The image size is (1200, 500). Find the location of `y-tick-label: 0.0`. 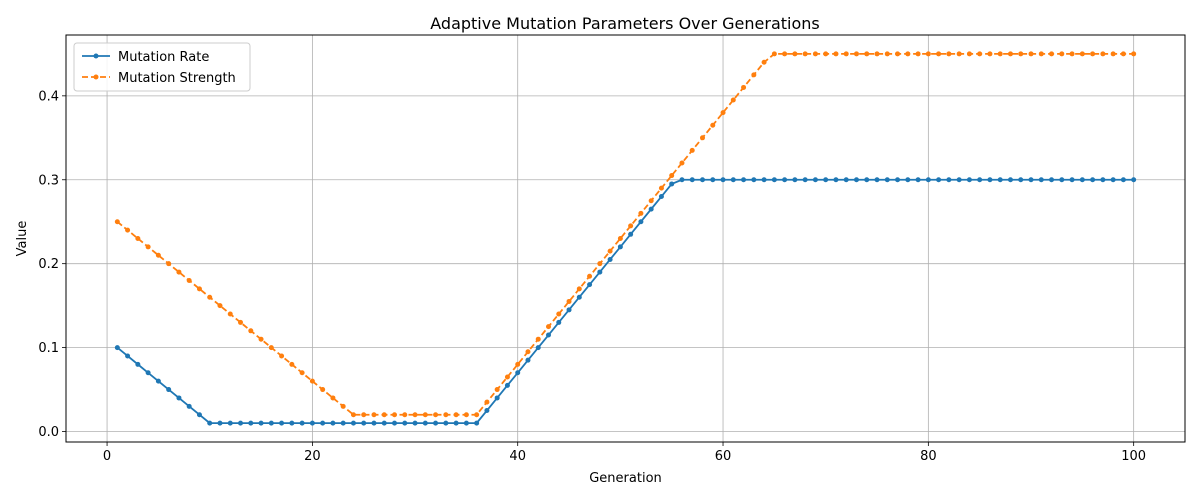

y-tick-label: 0.0 is located at coordinates (48, 432).